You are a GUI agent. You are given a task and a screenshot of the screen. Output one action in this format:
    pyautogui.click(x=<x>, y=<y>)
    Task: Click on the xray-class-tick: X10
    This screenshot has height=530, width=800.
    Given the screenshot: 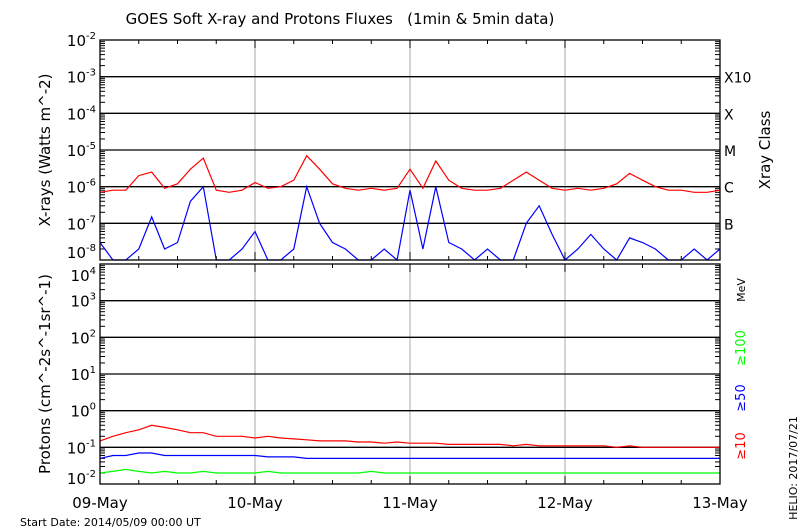 What is the action you would take?
    pyautogui.click(x=737, y=79)
    